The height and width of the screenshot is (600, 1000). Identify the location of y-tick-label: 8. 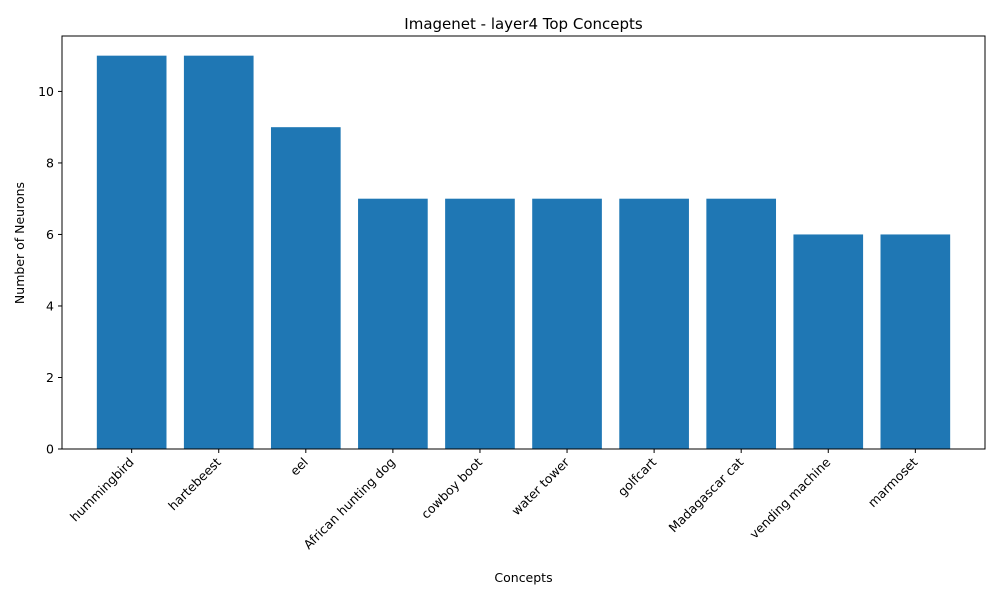
(50, 162).